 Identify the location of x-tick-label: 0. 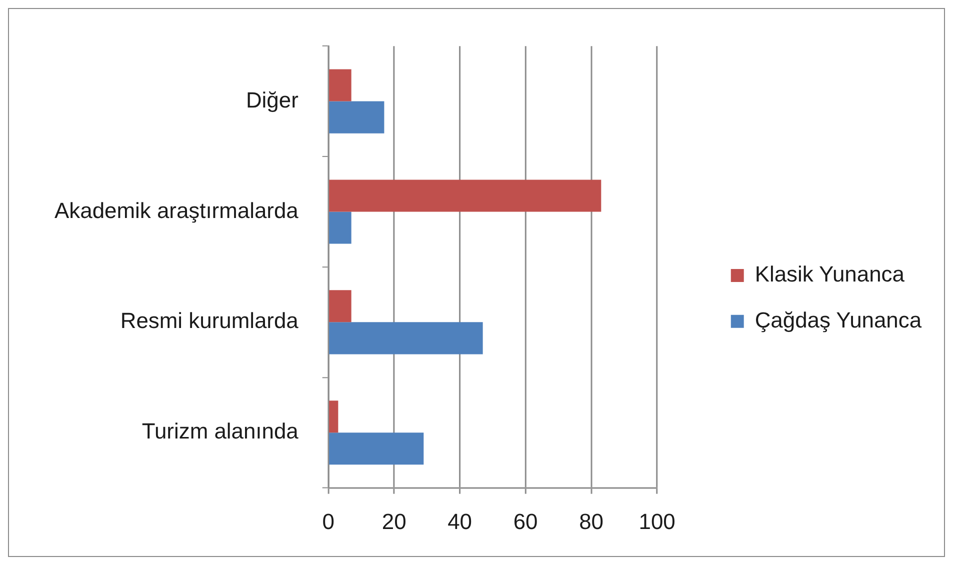
(328, 521).